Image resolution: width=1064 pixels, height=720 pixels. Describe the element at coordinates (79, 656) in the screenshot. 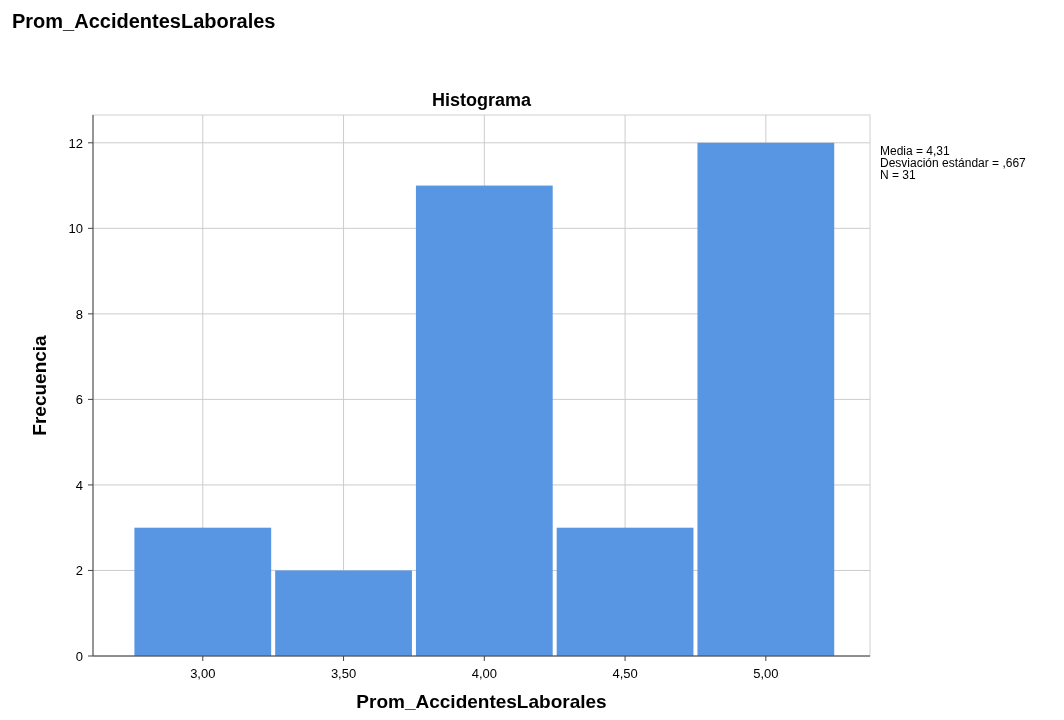

I see `y-tick-label: 0` at that location.